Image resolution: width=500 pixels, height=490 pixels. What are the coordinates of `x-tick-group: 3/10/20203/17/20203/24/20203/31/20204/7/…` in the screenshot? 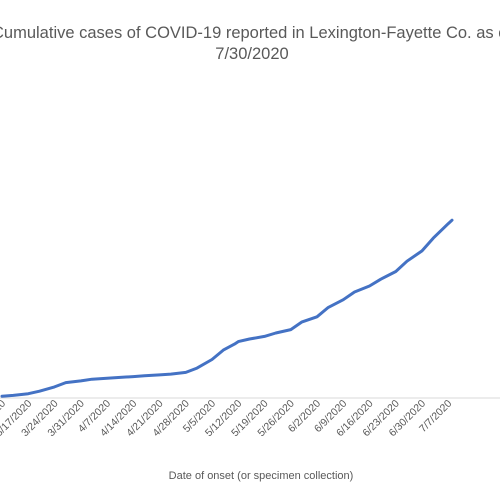 It's located at (227, 419).